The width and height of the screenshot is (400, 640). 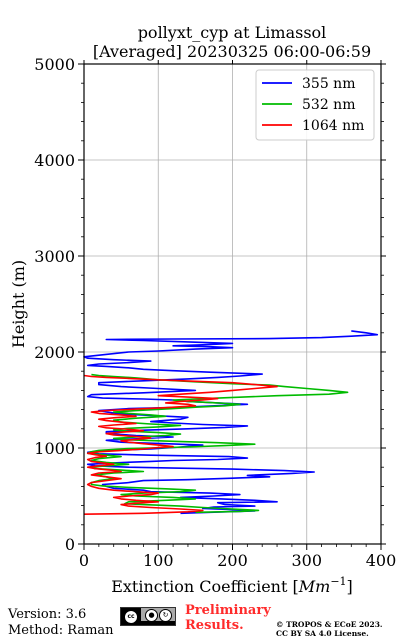 I want to click on chart-title: pollyxt_cyp at Limassol, so click(x=232, y=32).